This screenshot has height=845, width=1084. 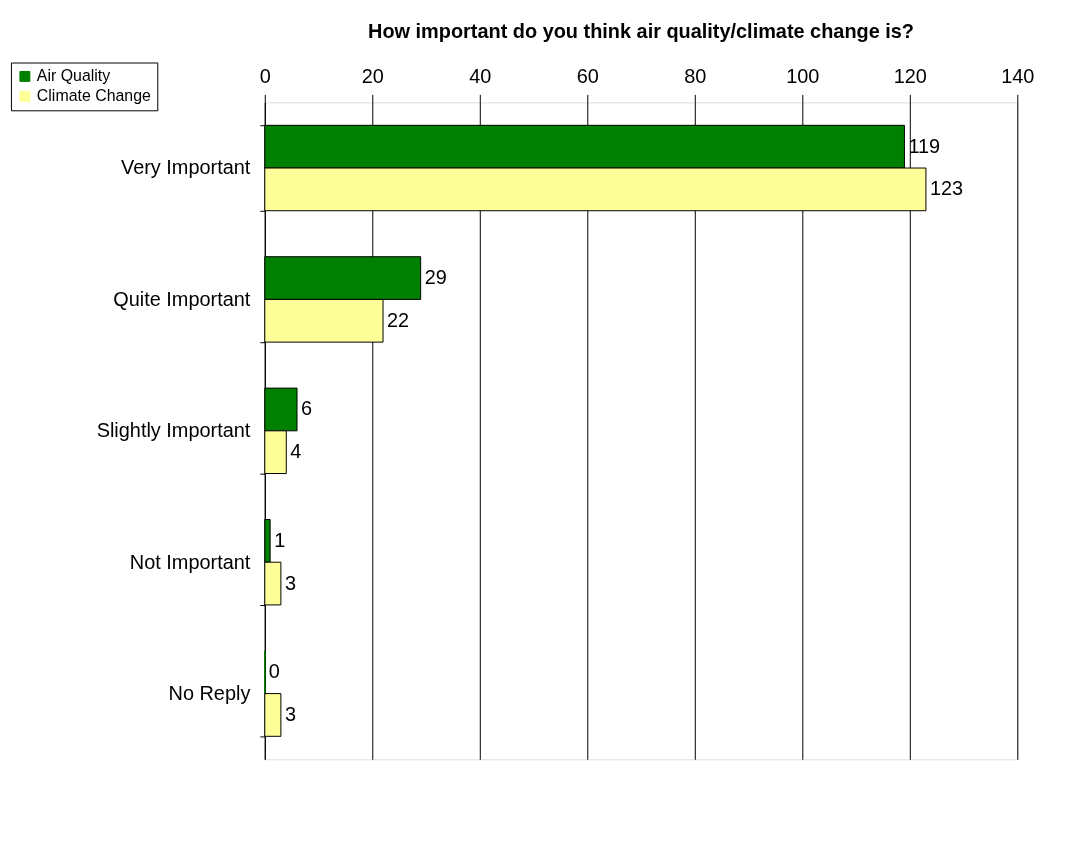 What do you see at coordinates (641, 31) in the screenshot?
I see `chart-title: How important do you think air quality/climate change is?` at bounding box center [641, 31].